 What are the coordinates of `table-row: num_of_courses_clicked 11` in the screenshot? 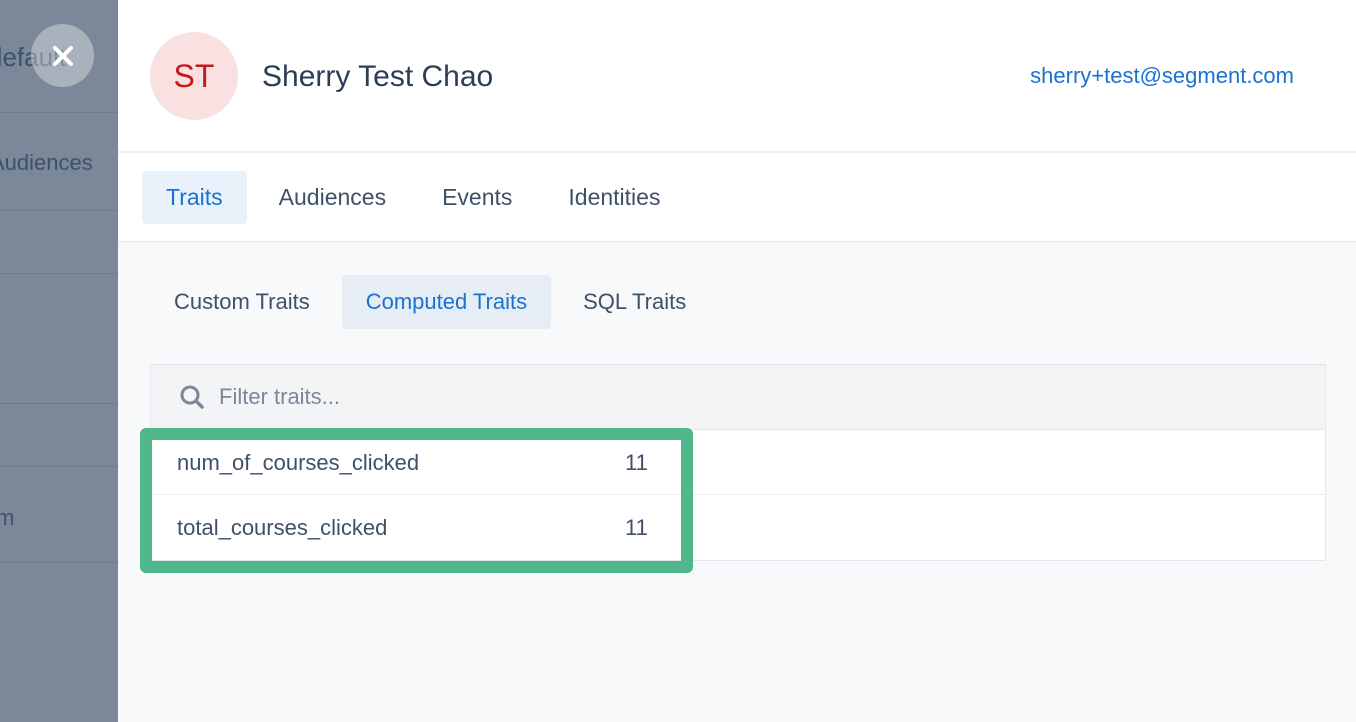 It's located at (738, 462).